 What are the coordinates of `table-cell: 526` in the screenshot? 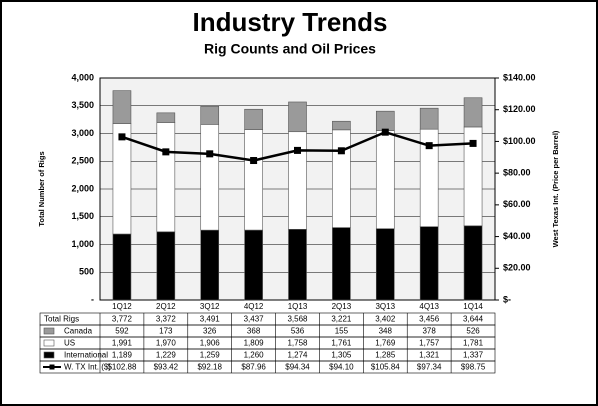 It's located at (473, 331).